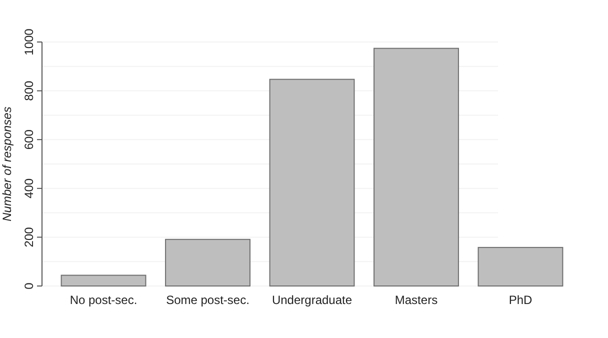 The width and height of the screenshot is (608, 338). Describe the element at coordinates (520, 300) in the screenshot. I see `x-tick-label: PhD` at that location.